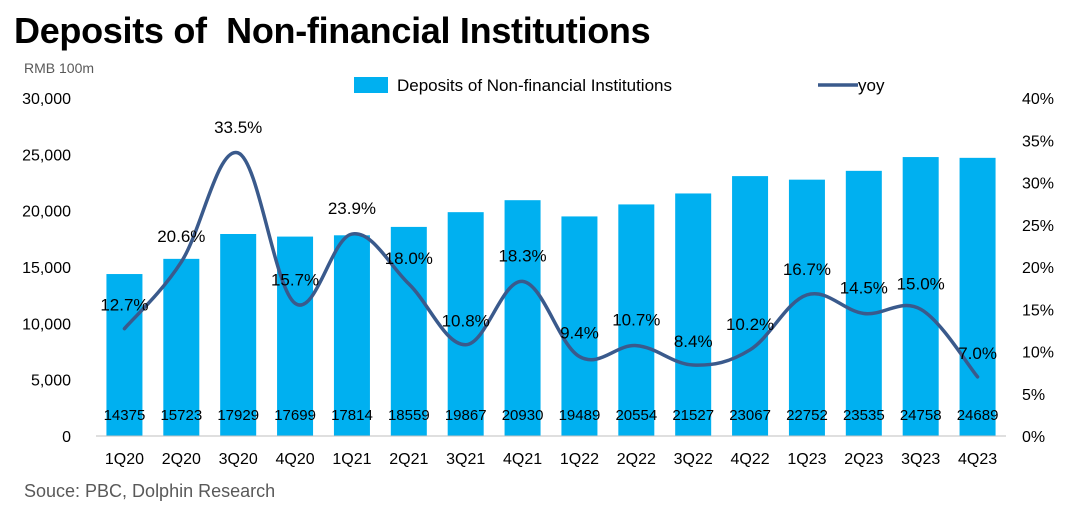 Image resolution: width=1080 pixels, height=513 pixels. What do you see at coordinates (1038, 141) in the screenshot?
I see `right-tick-label: 35%` at bounding box center [1038, 141].